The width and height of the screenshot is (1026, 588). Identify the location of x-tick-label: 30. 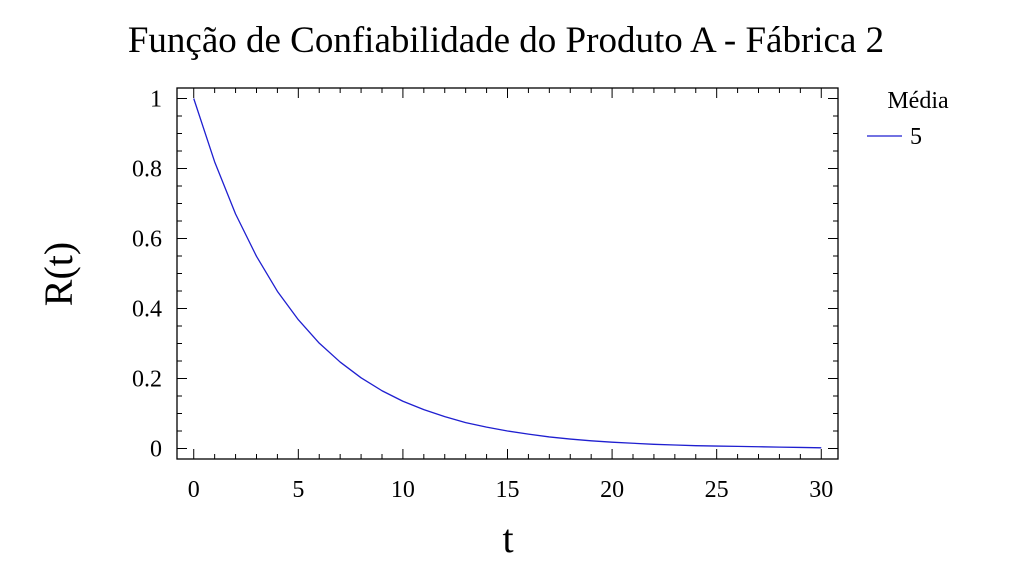
(821, 490).